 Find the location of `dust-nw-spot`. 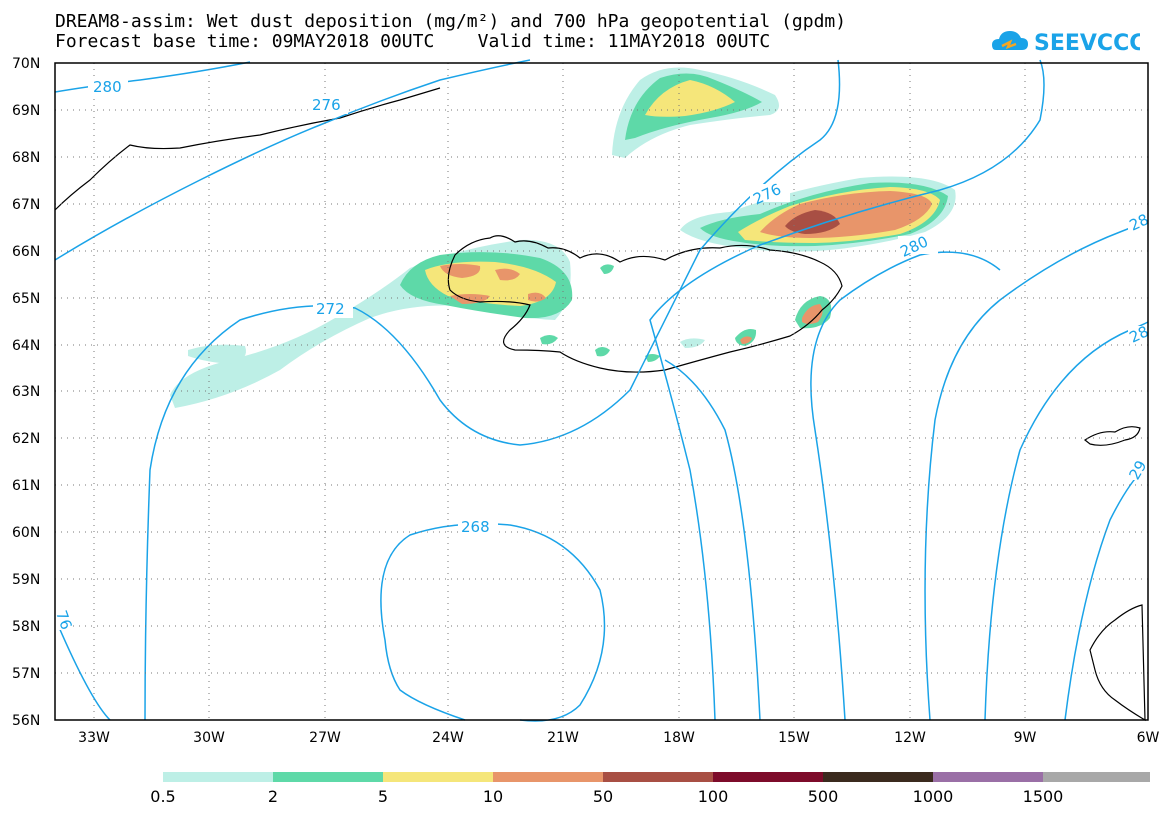

dust-nw-spot is located at coordinates (607, 269).